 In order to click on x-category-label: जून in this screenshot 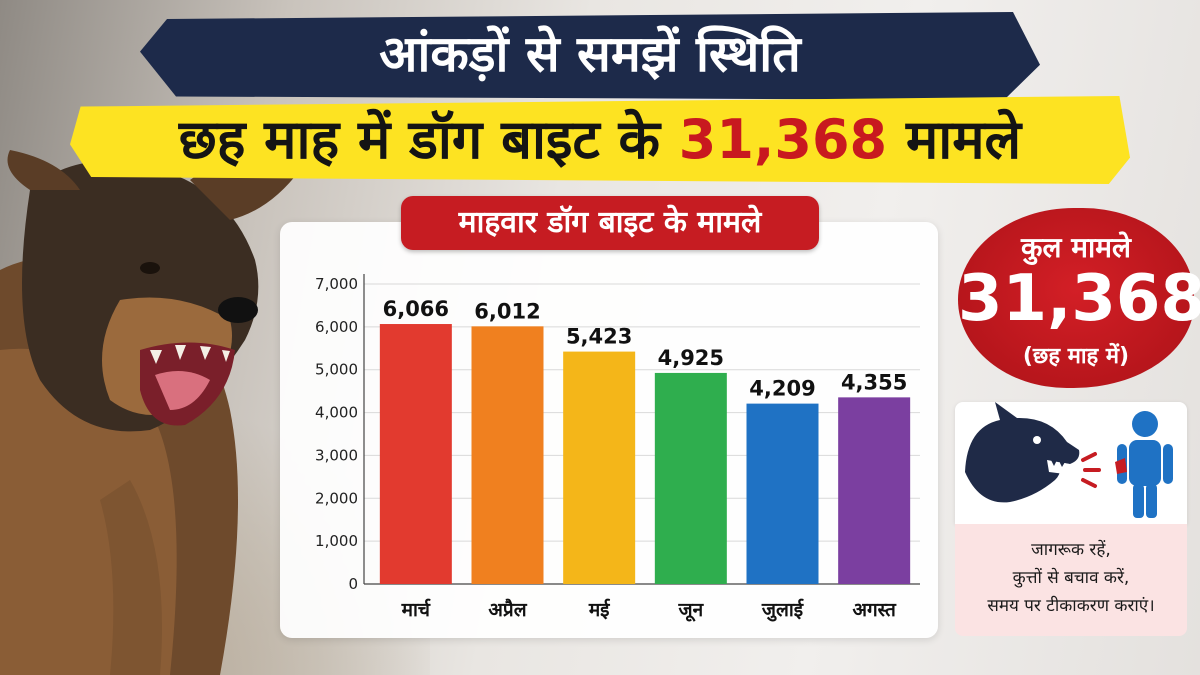, I will do `click(691, 610)`.